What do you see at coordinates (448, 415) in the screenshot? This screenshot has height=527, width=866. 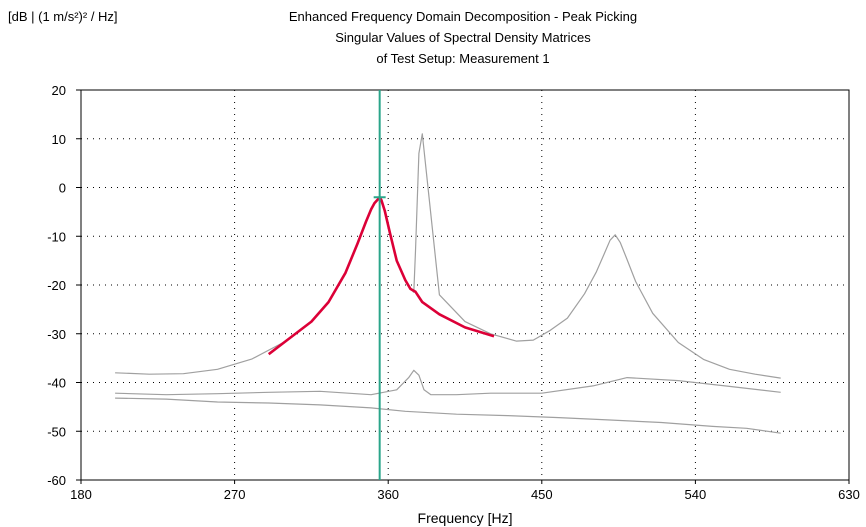 I see `singular-value-line-sv3` at bounding box center [448, 415].